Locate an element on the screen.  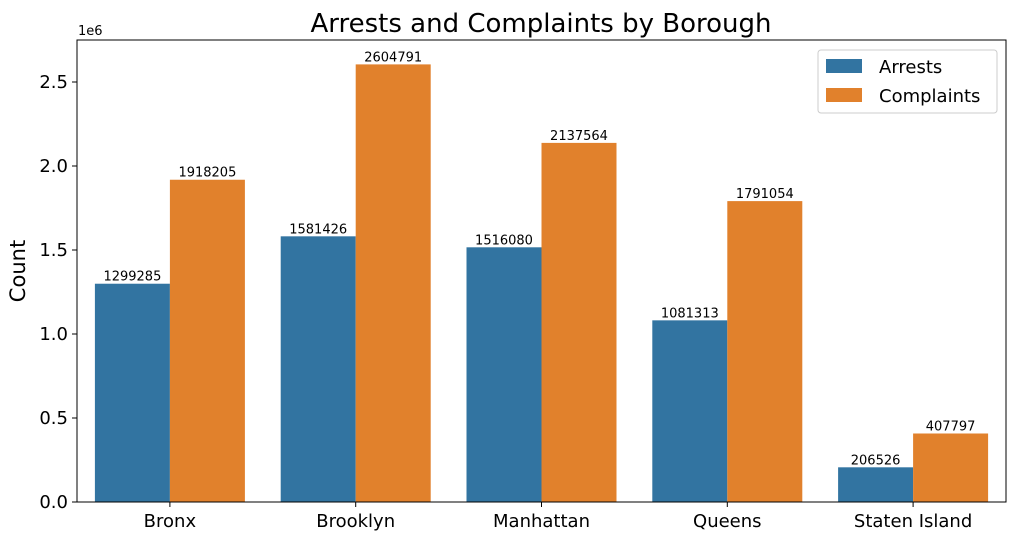
y-axis-label: Count is located at coordinates (18, 271).